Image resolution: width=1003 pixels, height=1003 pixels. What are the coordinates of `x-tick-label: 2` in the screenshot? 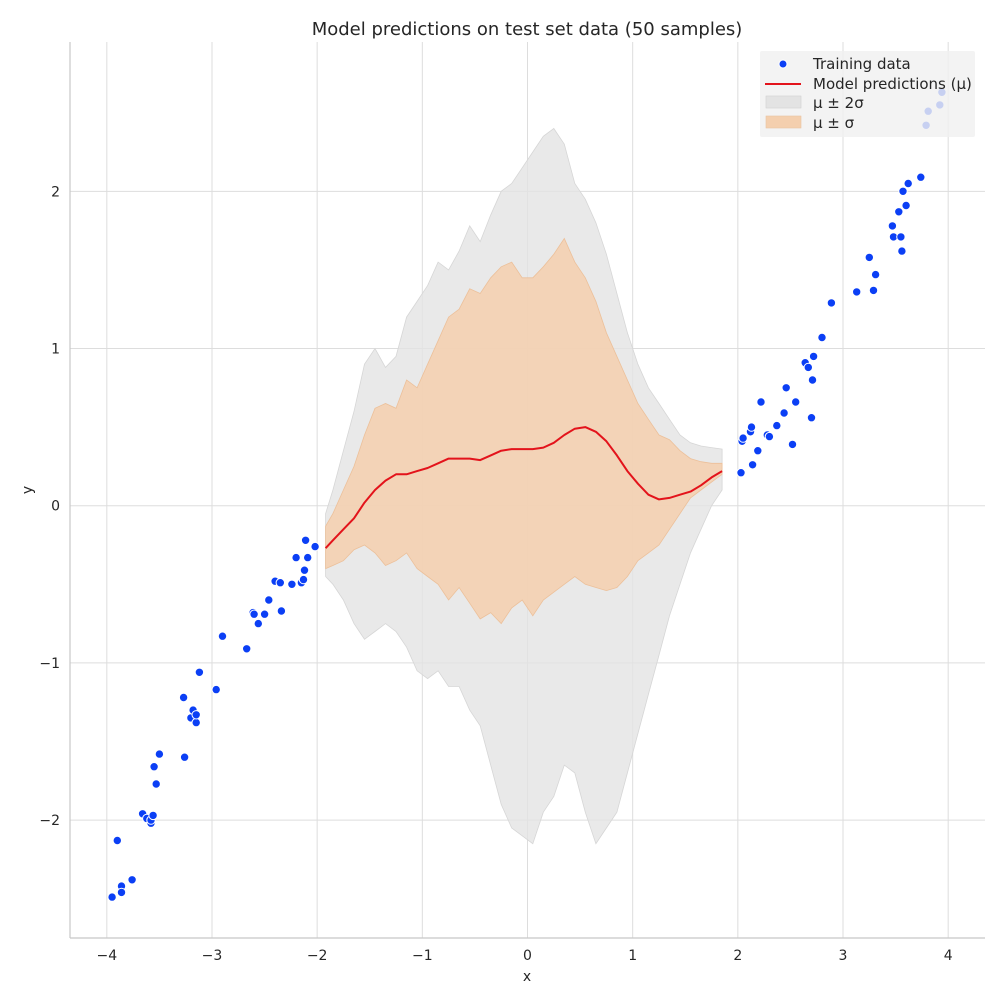 It's located at (737, 956).